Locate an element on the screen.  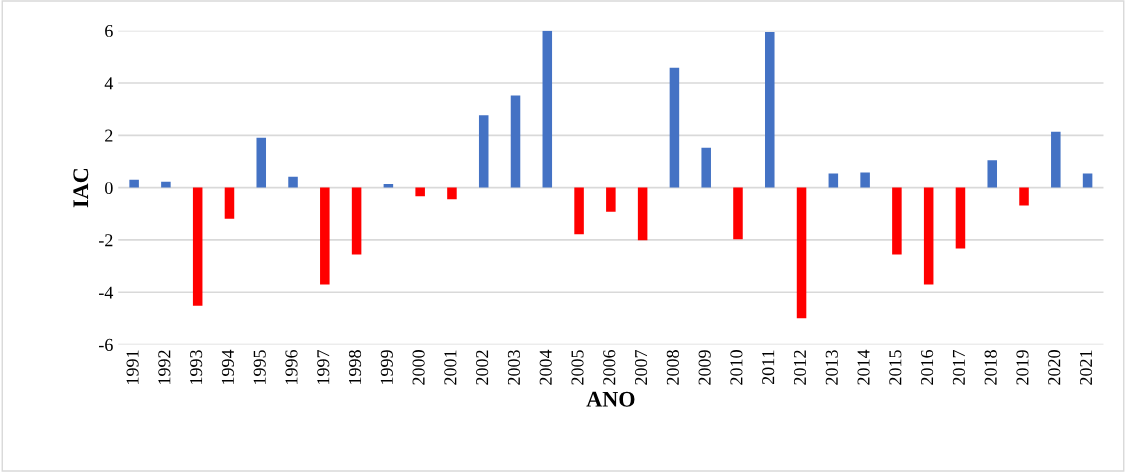
y-tick-label: 6 is located at coordinates (109, 31).